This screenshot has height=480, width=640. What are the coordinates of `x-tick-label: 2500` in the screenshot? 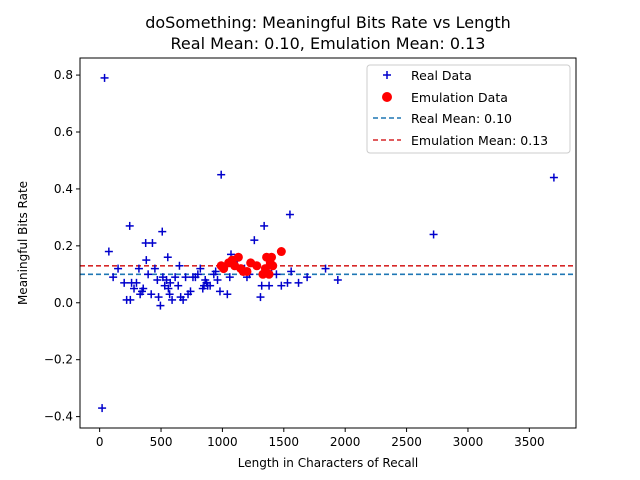 It's located at (406, 442).